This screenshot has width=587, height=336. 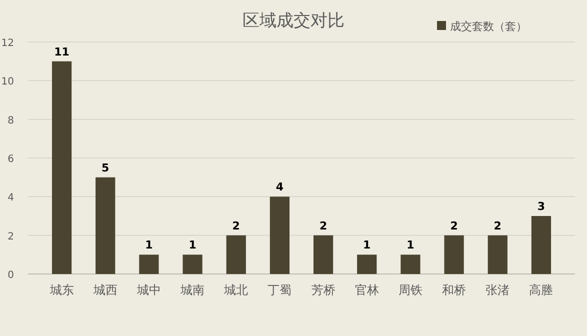 What do you see at coordinates (280, 187) in the screenshot?
I see `data-label: 4` at bounding box center [280, 187].